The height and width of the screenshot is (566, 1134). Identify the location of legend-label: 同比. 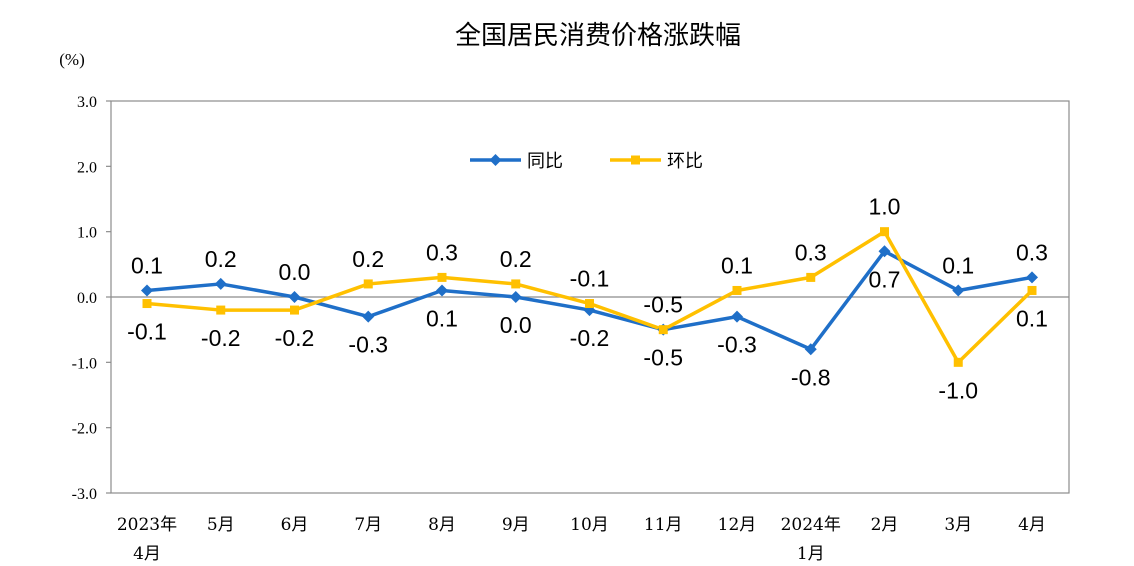
(545, 161).